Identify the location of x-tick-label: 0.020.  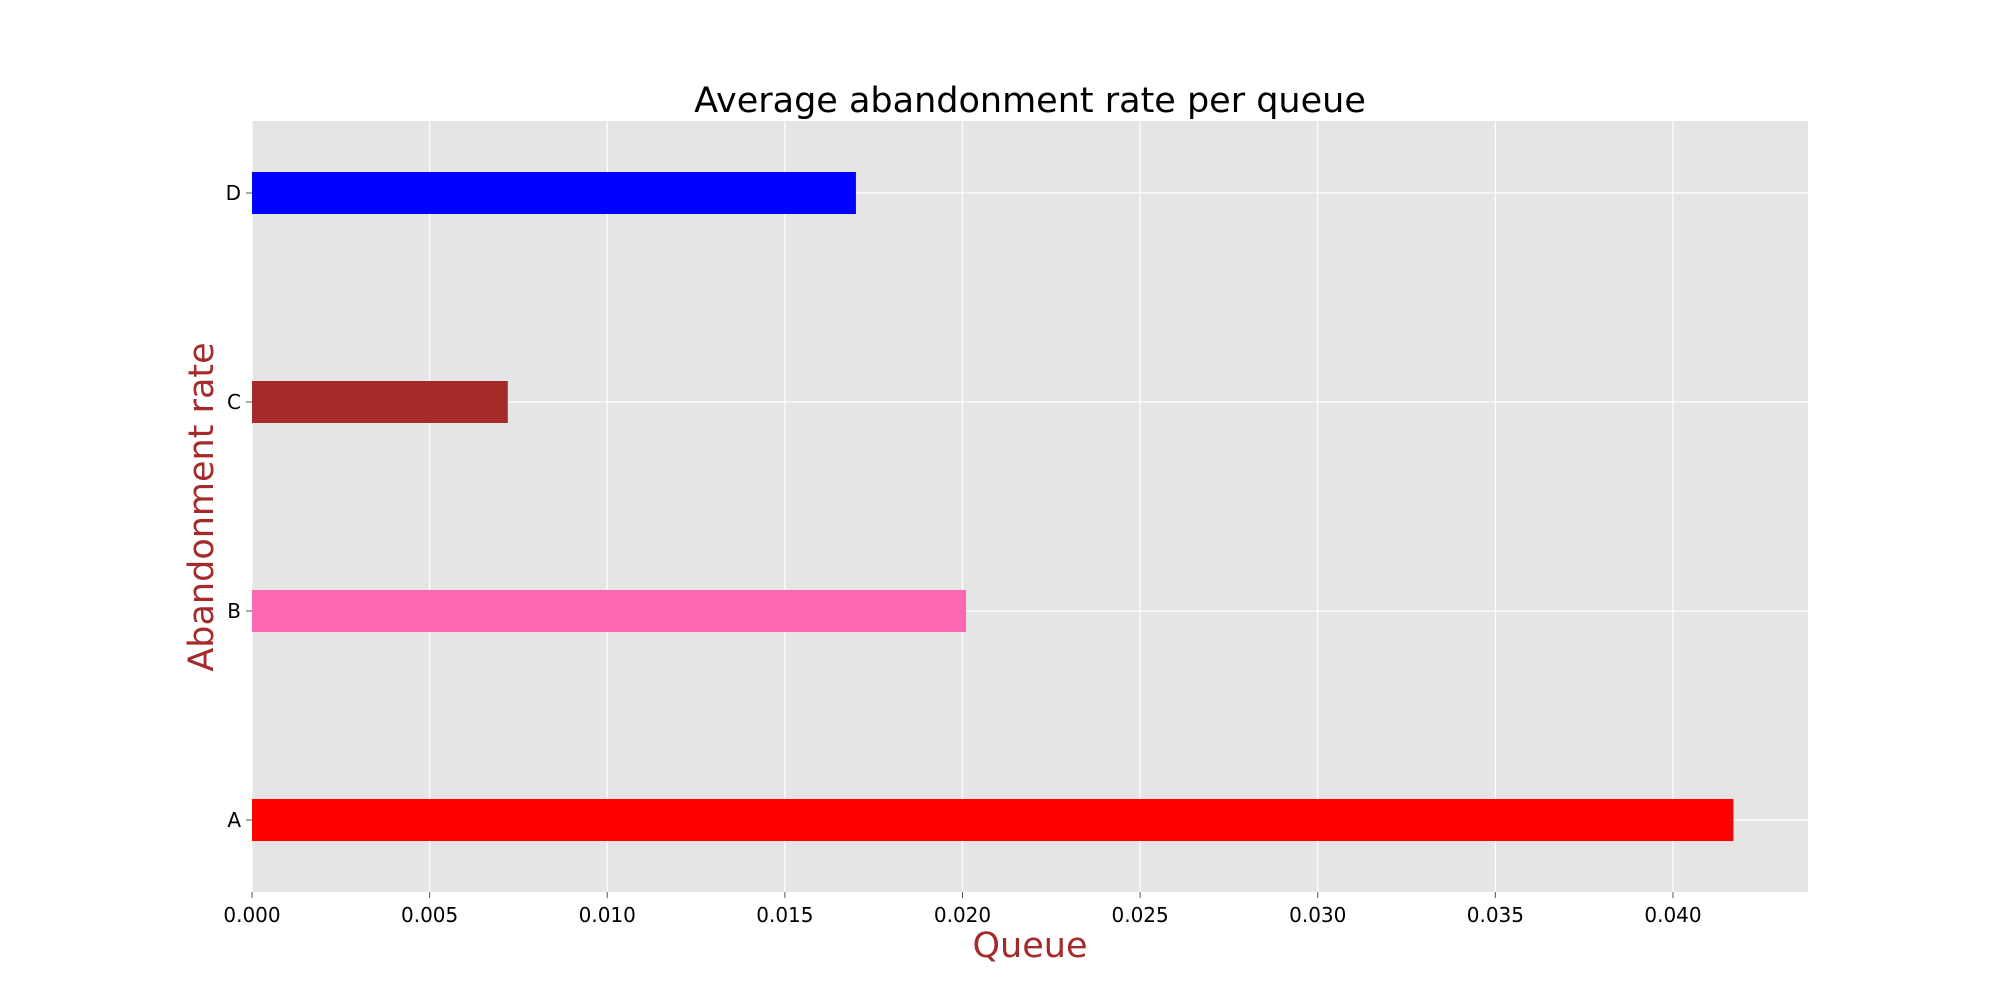
(962, 915).